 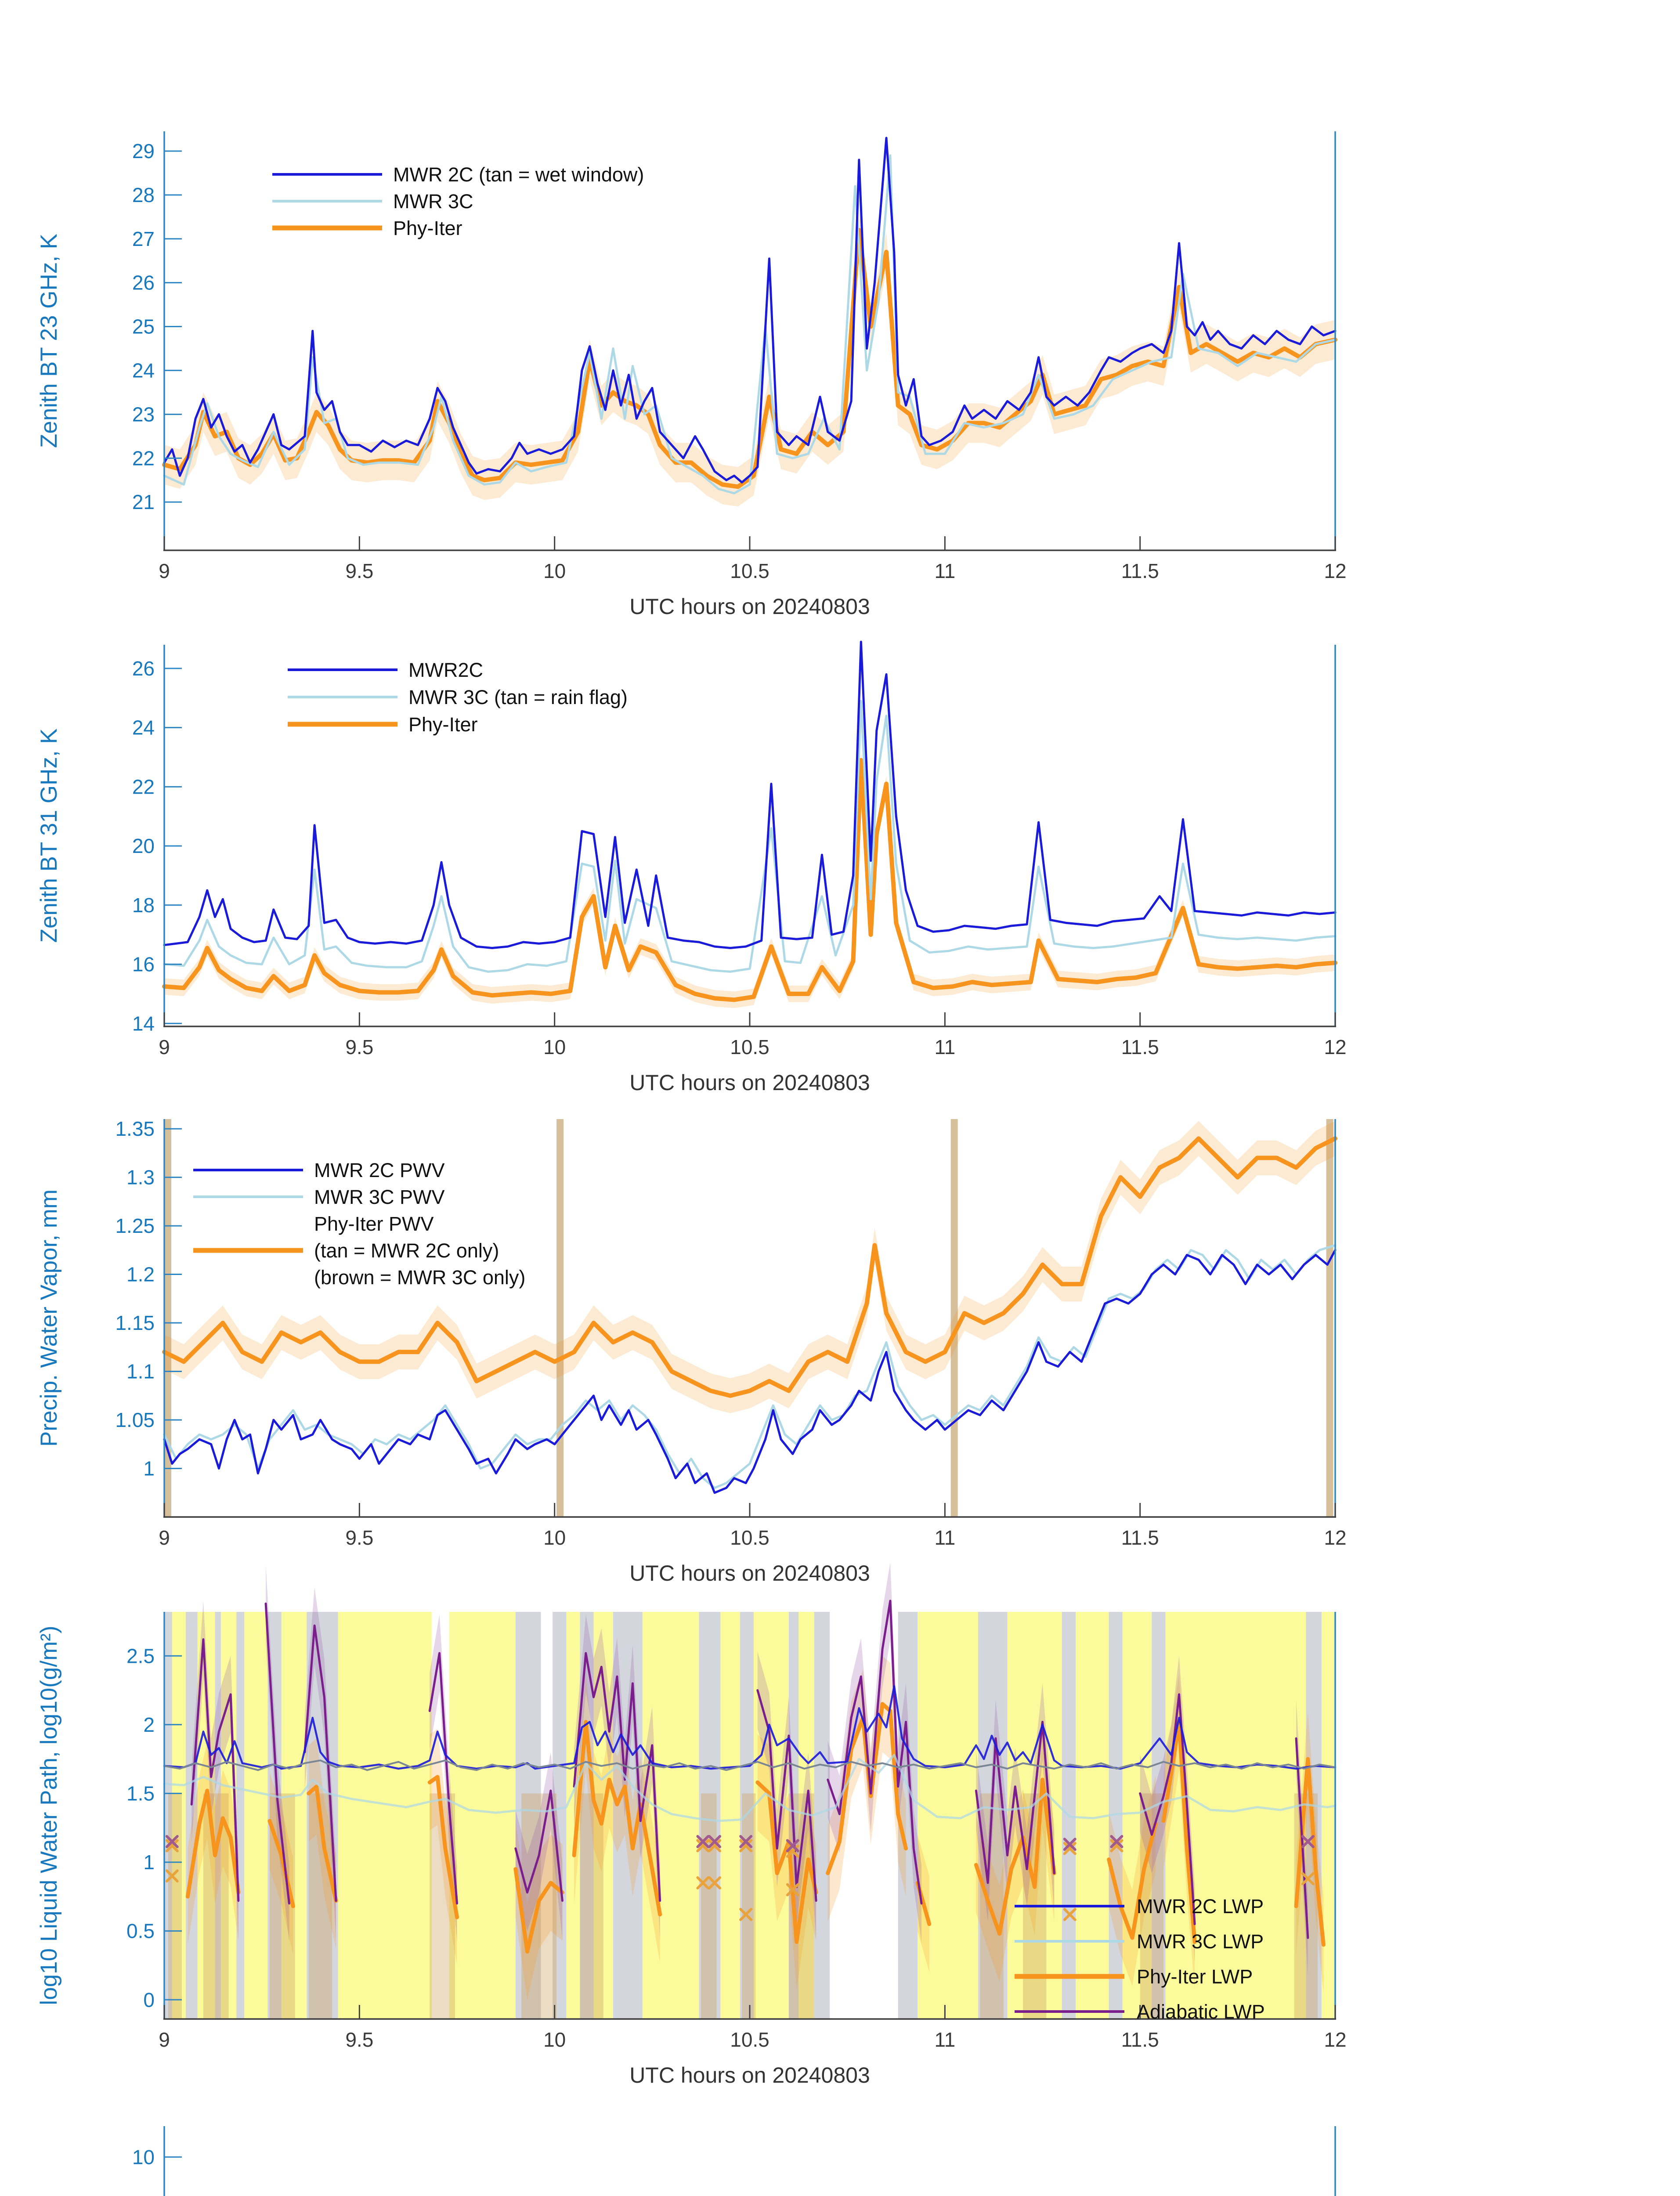 I want to click on y-tick-label: 1, so click(x=149, y=1469).